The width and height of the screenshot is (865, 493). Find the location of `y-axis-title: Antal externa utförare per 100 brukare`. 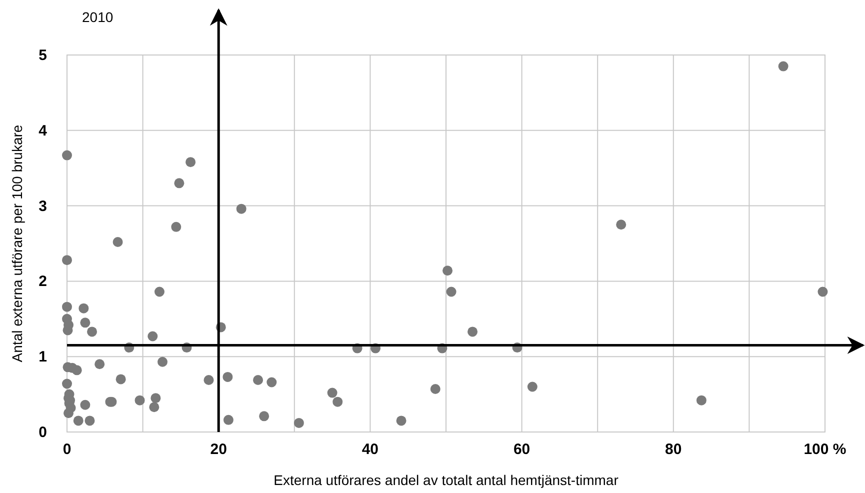

y-axis-title: Antal externa utförare per 100 brukare is located at coordinates (17, 243).